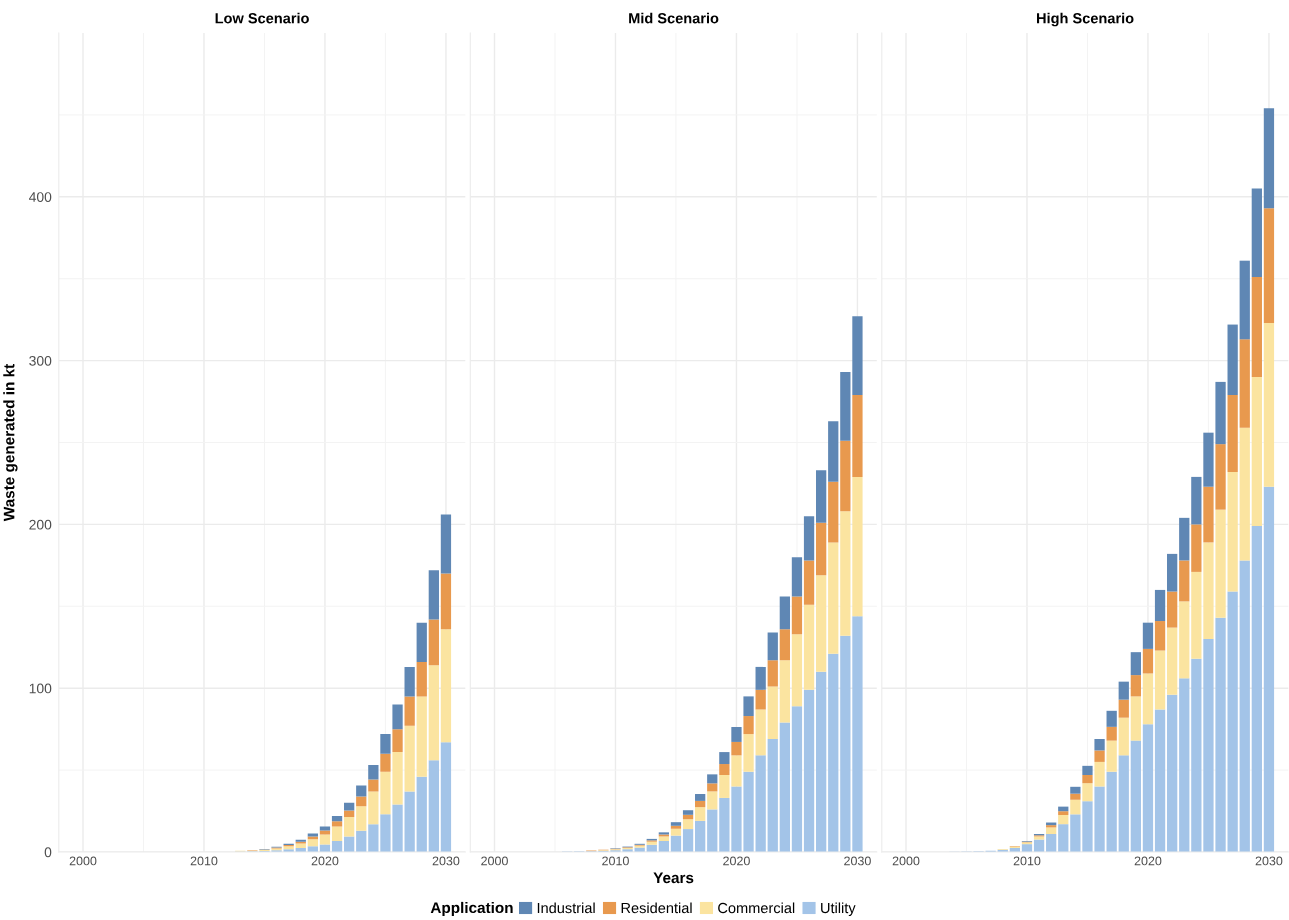 The height and width of the screenshot is (920, 1289). Describe the element at coordinates (566, 908) in the screenshot. I see `legend-label: Industrial` at that location.